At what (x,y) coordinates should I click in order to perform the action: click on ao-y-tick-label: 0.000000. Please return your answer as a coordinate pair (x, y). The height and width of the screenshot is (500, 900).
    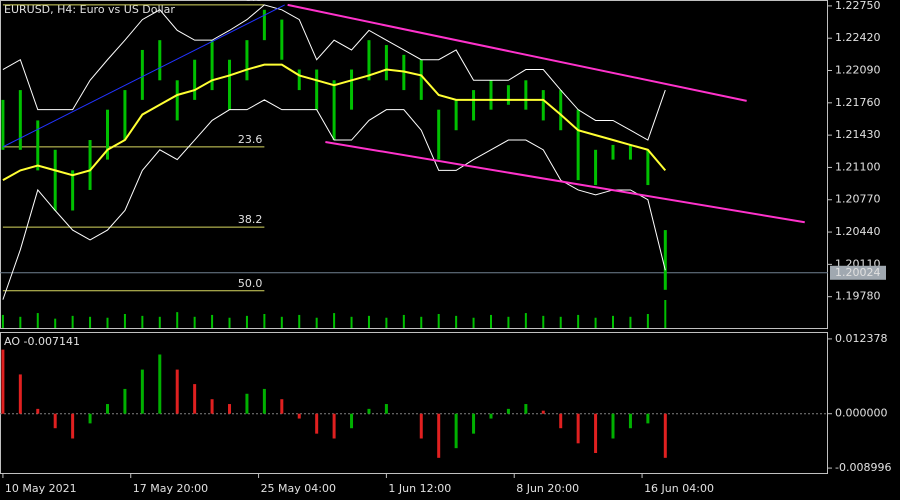
    Looking at the image, I should click on (861, 413).